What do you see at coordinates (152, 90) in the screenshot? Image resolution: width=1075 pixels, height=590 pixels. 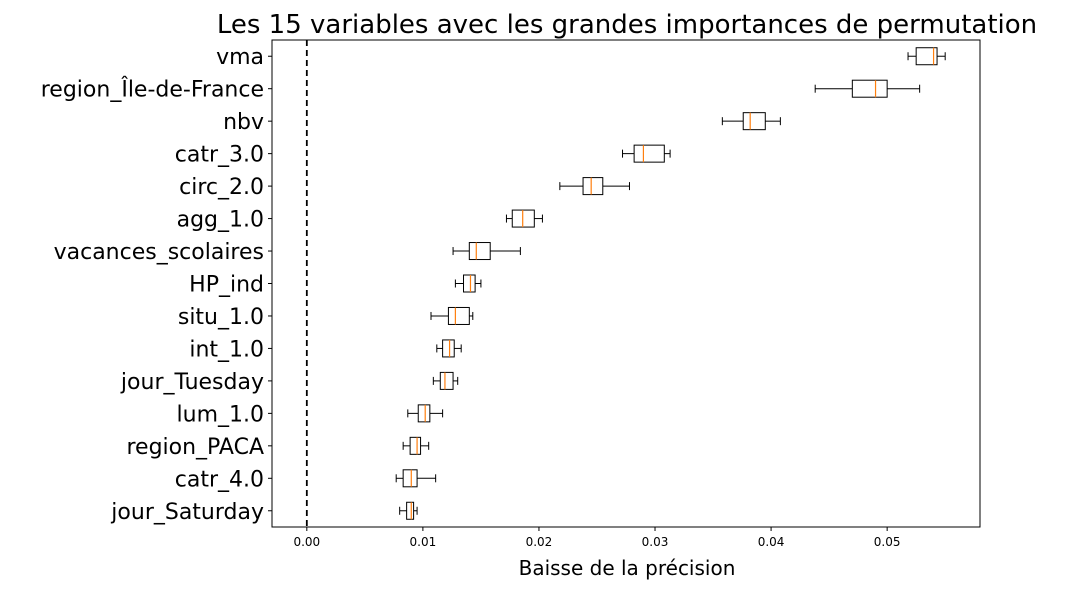 I see `y-tick-label: region_Île-de-France` at bounding box center [152, 90].